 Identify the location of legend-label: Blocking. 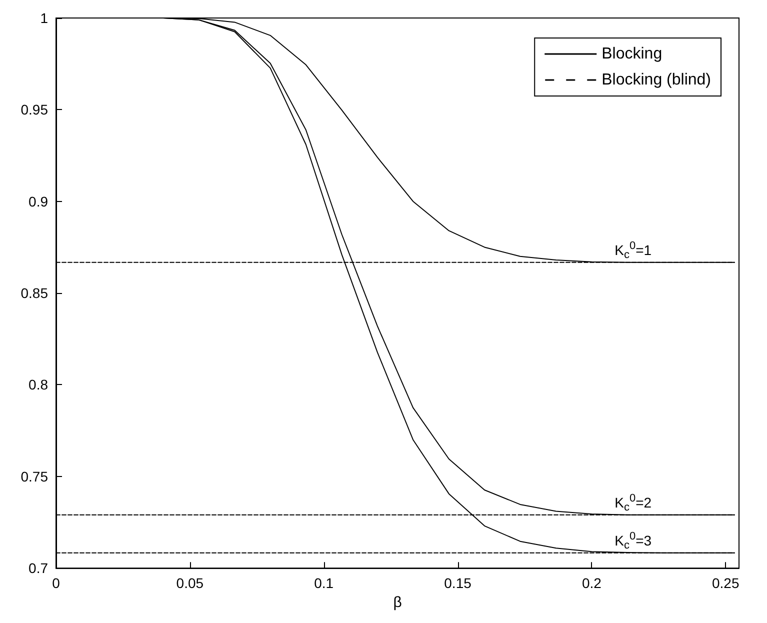
(632, 54).